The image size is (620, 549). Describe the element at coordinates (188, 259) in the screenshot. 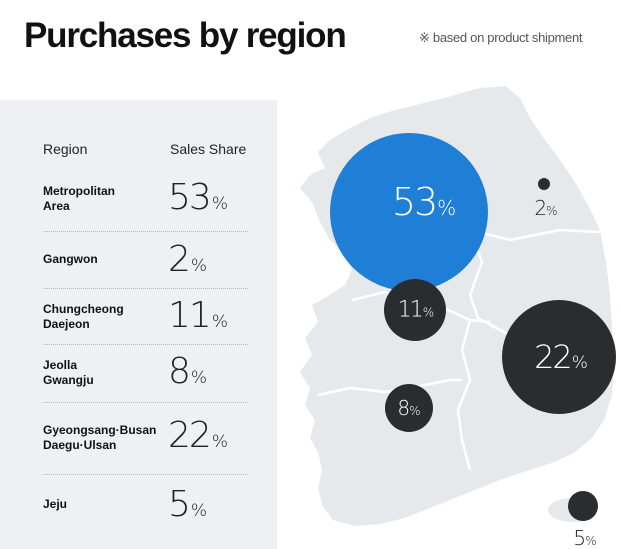

I see `region-value: 2%` at that location.